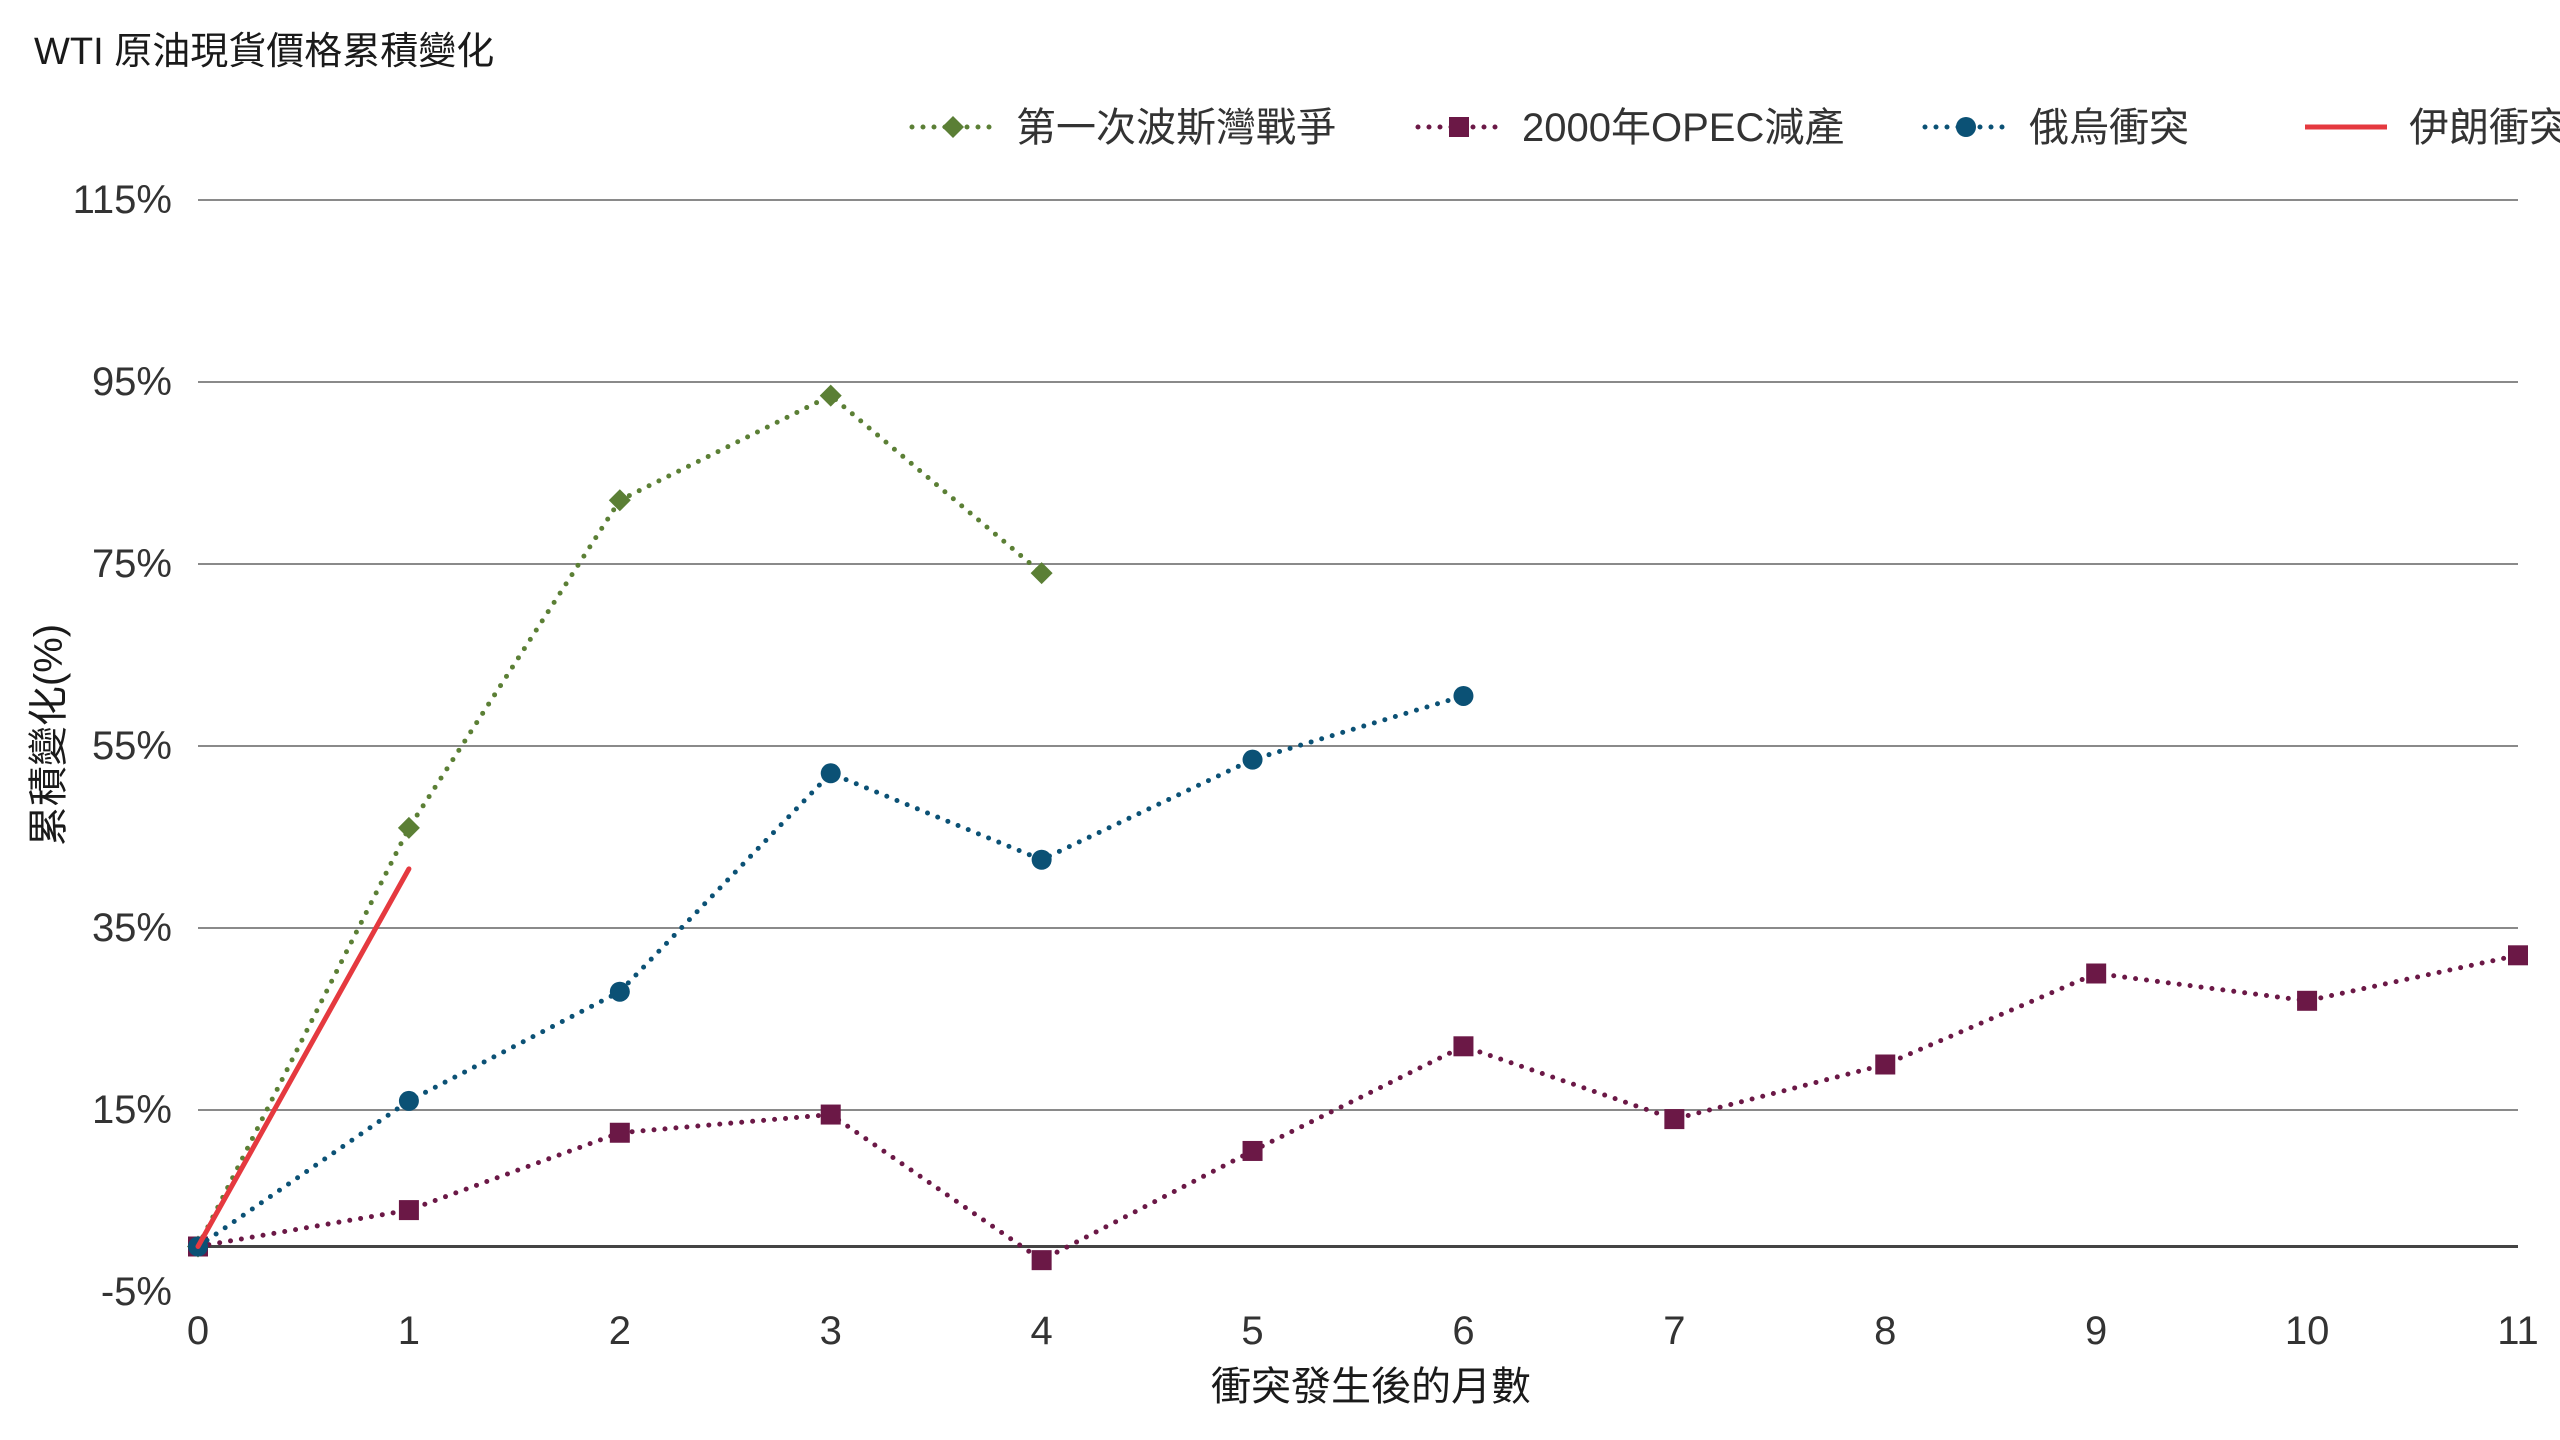 The width and height of the screenshot is (2560, 1440). Describe the element at coordinates (1463, 1331) in the screenshot. I see `x-tick-label: 6` at that location.